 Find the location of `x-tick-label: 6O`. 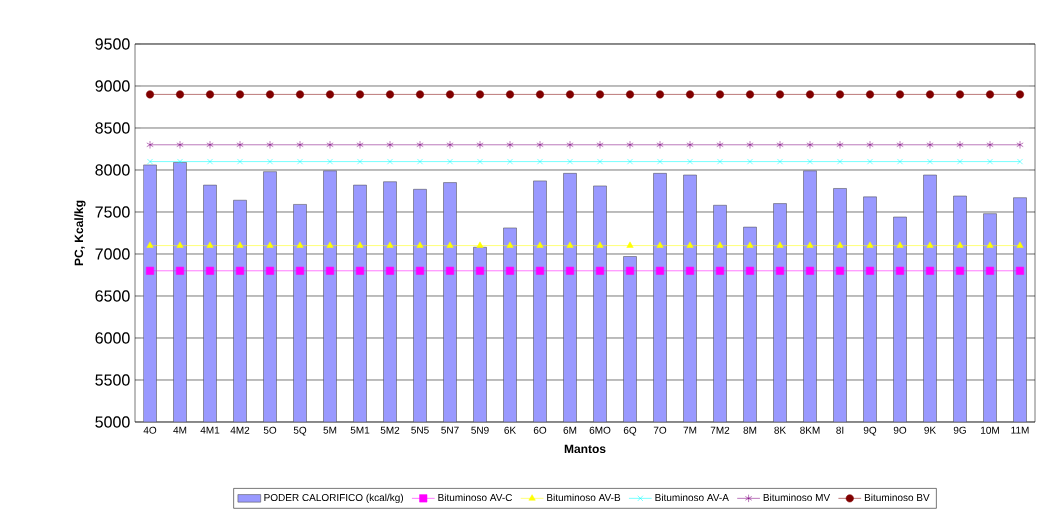

x-tick-label: 6O is located at coordinates (540, 430).